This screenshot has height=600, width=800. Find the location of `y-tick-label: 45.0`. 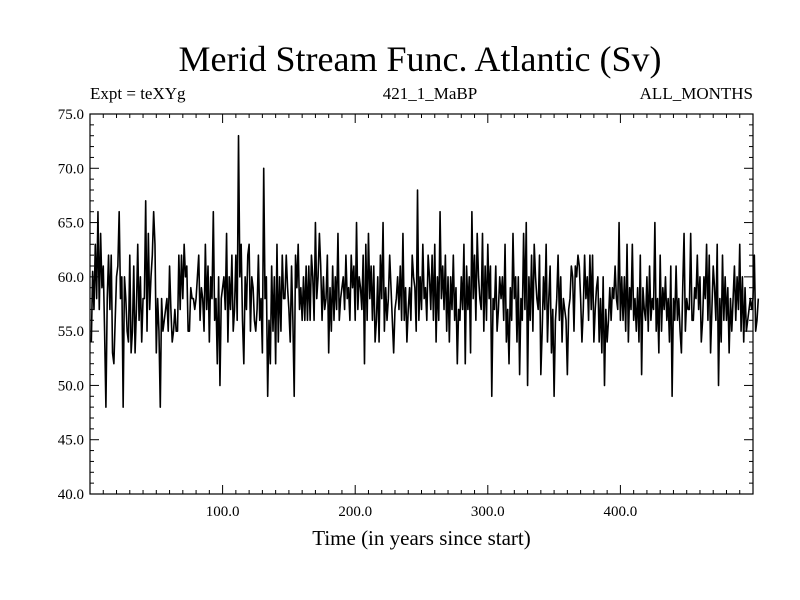

y-tick-label: 45.0 is located at coordinates (71, 441).